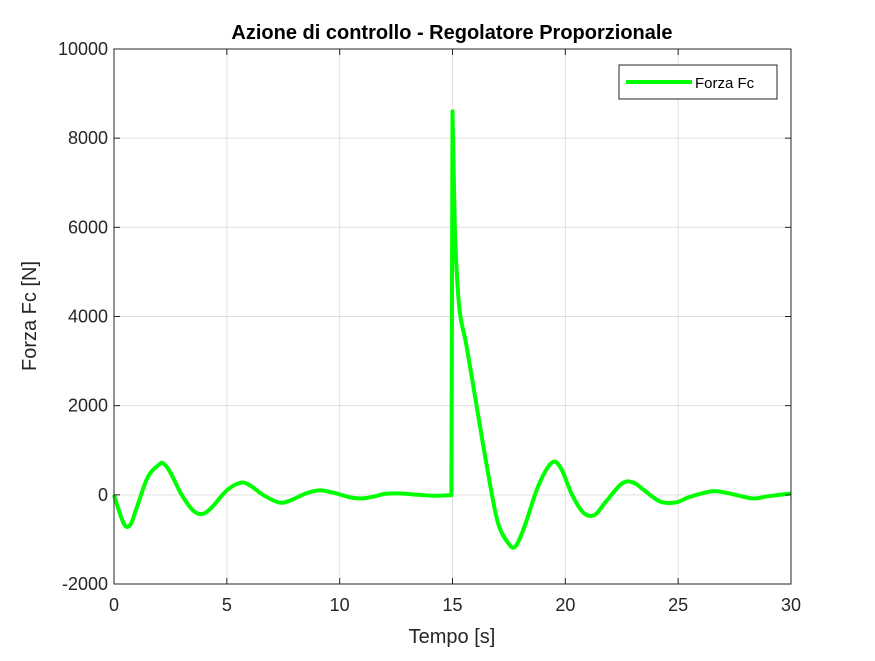 This screenshot has height=661, width=875. I want to click on y-tick-label: 0, so click(103, 495).